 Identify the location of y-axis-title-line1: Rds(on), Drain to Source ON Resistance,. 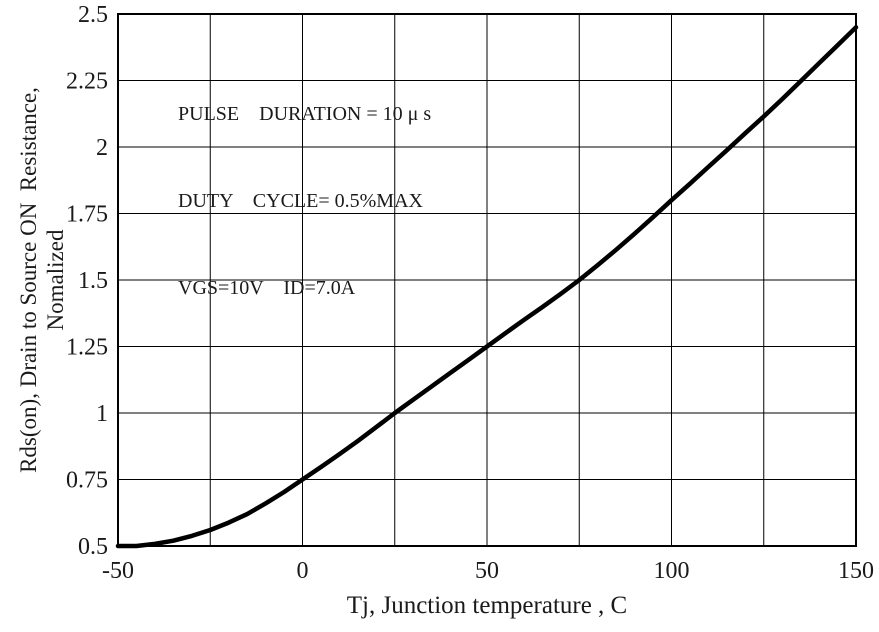
(28, 280).